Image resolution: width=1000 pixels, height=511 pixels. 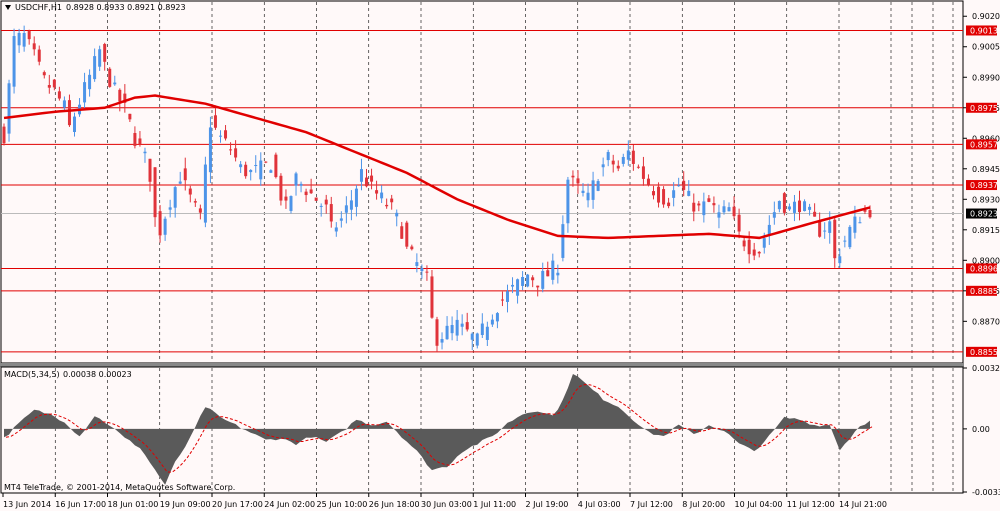 What do you see at coordinates (984, 185) in the screenshot?
I see `level-label: 0.8937` at bounding box center [984, 185].